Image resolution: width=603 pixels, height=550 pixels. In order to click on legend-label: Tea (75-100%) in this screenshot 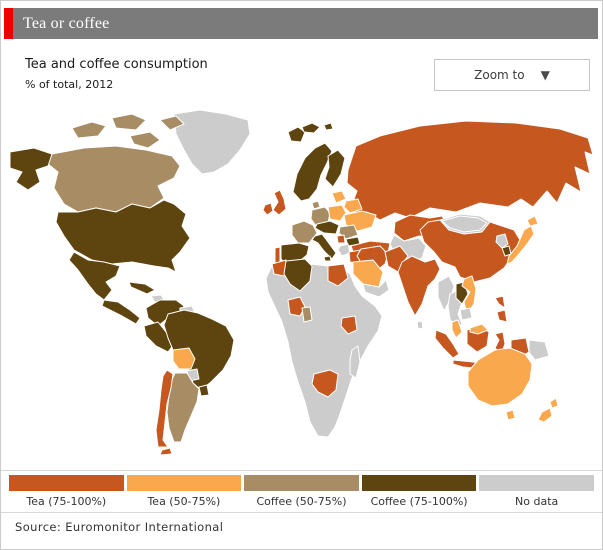, I will do `click(66, 501)`.